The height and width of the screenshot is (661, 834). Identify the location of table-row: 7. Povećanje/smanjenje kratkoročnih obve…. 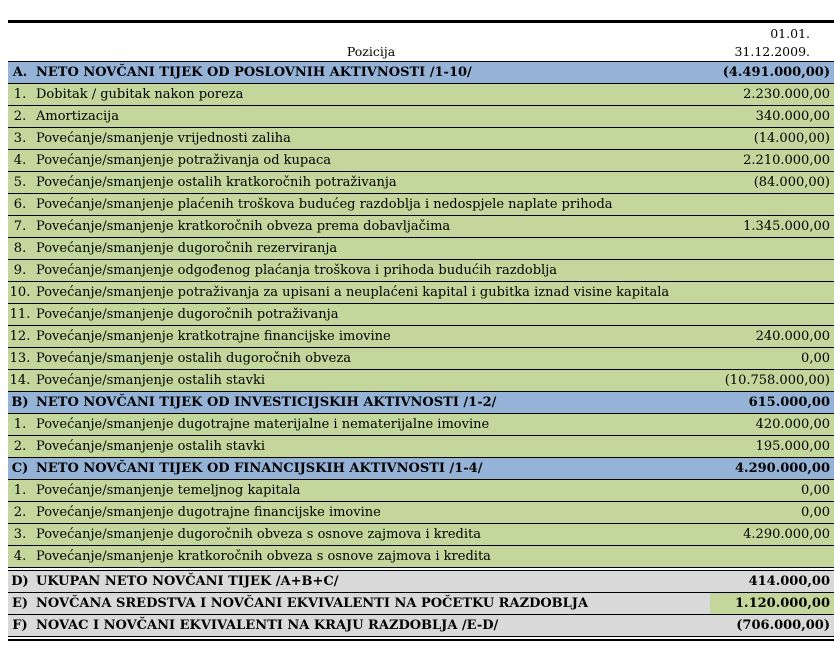
(421, 227).